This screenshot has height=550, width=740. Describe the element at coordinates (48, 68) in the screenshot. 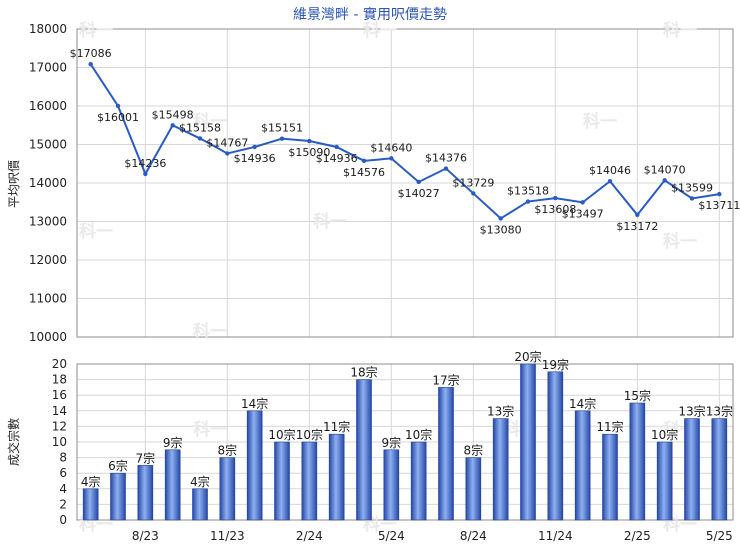

I see `price-tick-label: 17000` at that location.